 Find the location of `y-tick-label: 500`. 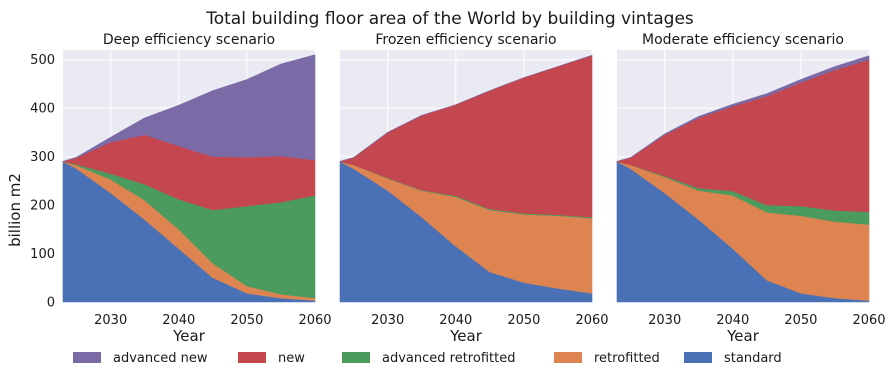

y-tick-label: 500 is located at coordinates (42, 60).